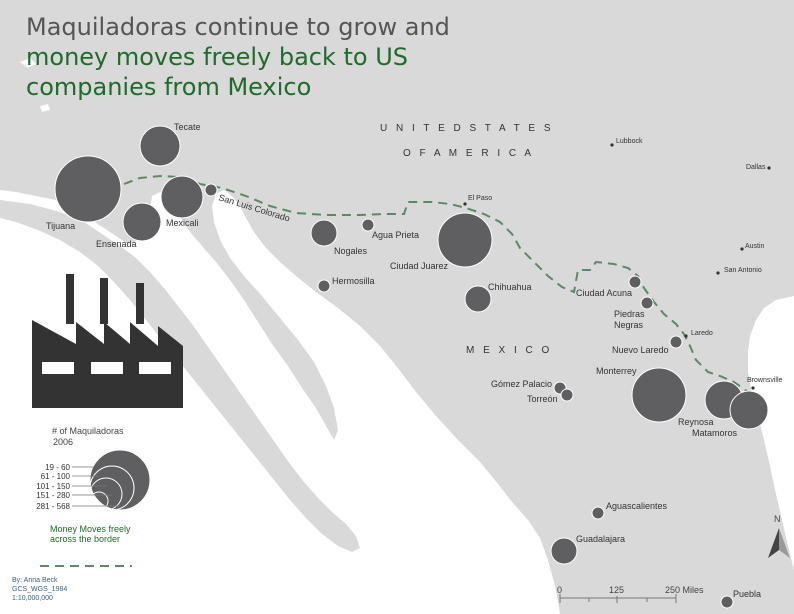 The width and height of the screenshot is (794, 614). What do you see at coordinates (182, 197) in the screenshot?
I see `city-symbol-mexicali` at bounding box center [182, 197].